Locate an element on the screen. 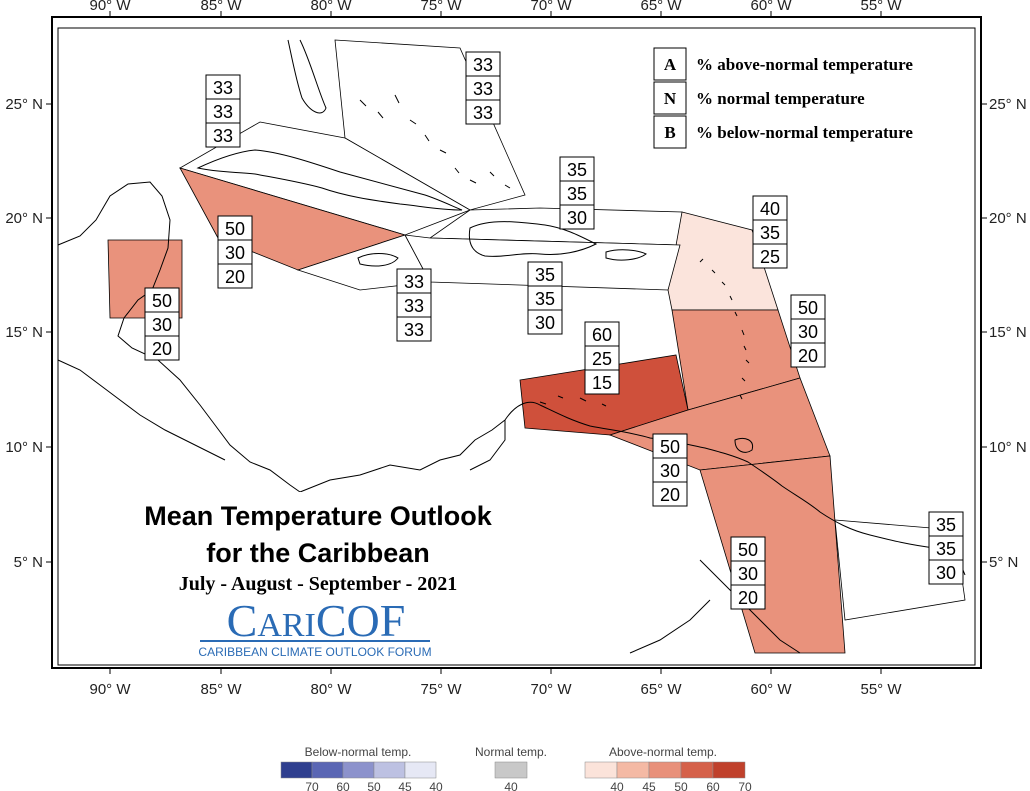 This screenshot has height=791, width=1030. colorbar-below-label: Below-normal temp. is located at coordinates (358, 752).